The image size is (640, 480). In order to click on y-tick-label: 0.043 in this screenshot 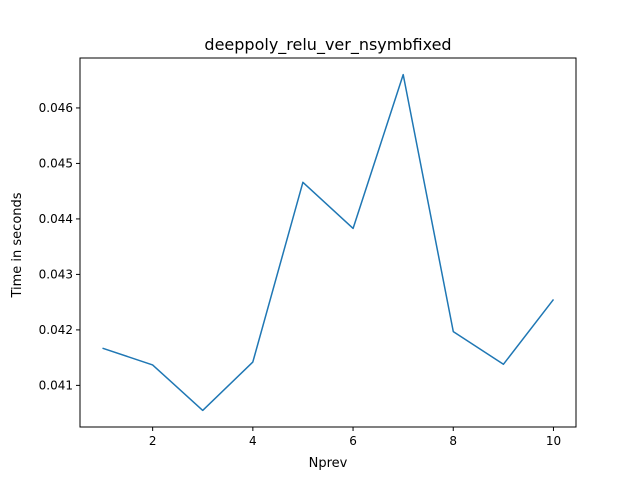, I will do `click(56, 274)`.